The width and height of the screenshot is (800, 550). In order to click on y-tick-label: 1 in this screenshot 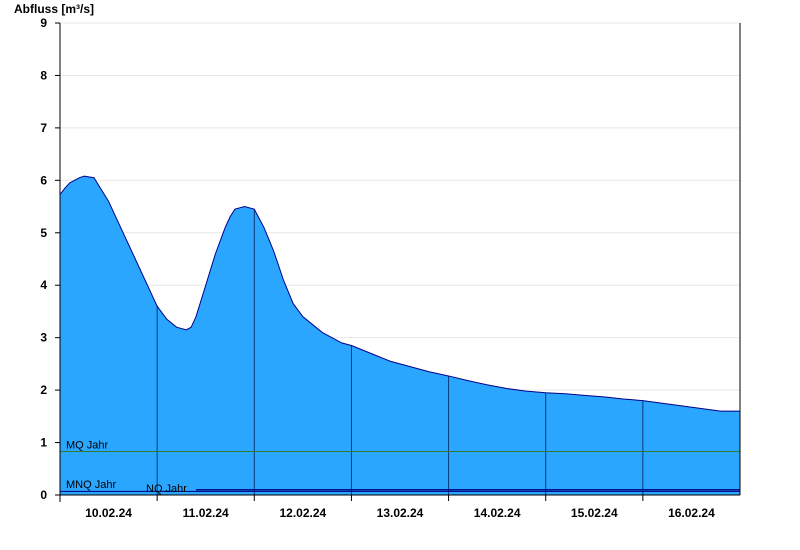, I will do `click(43, 443)`.